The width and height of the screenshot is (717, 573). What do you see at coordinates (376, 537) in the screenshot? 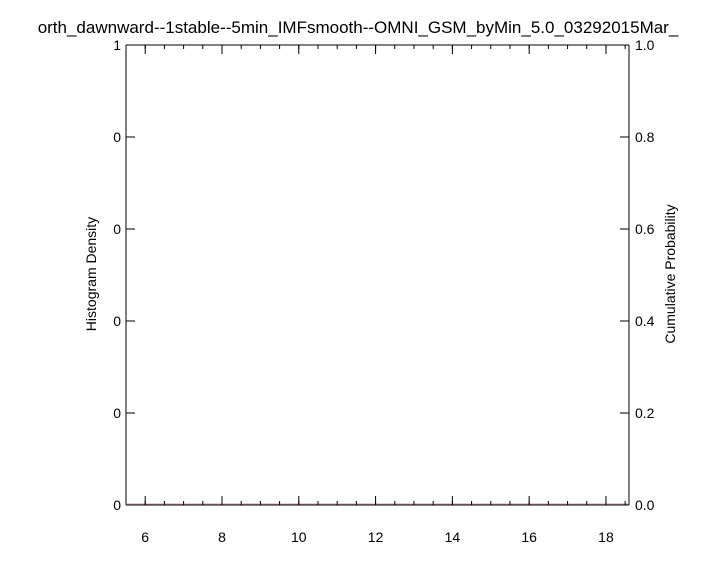
I see `x-tick-label: 12` at bounding box center [376, 537].